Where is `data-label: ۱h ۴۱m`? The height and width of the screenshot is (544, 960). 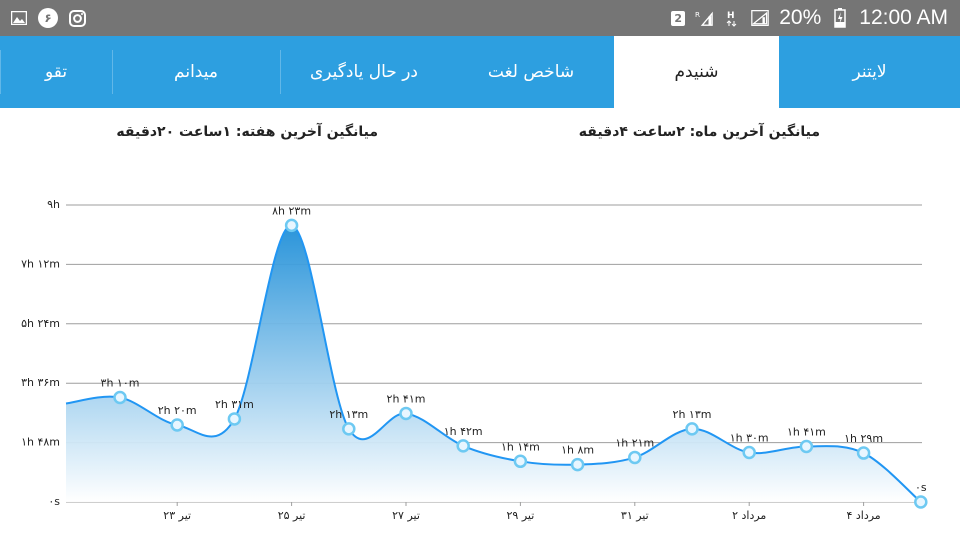 data-label: ۱h ۴۱m is located at coordinates (806, 431).